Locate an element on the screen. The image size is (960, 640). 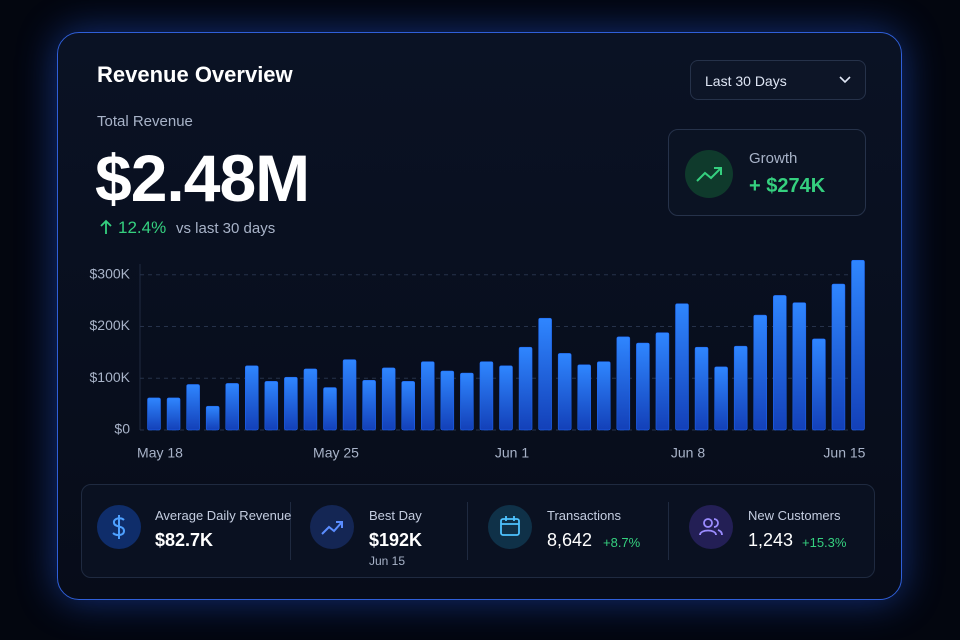
stat-value: 8,642 is located at coordinates (570, 540).